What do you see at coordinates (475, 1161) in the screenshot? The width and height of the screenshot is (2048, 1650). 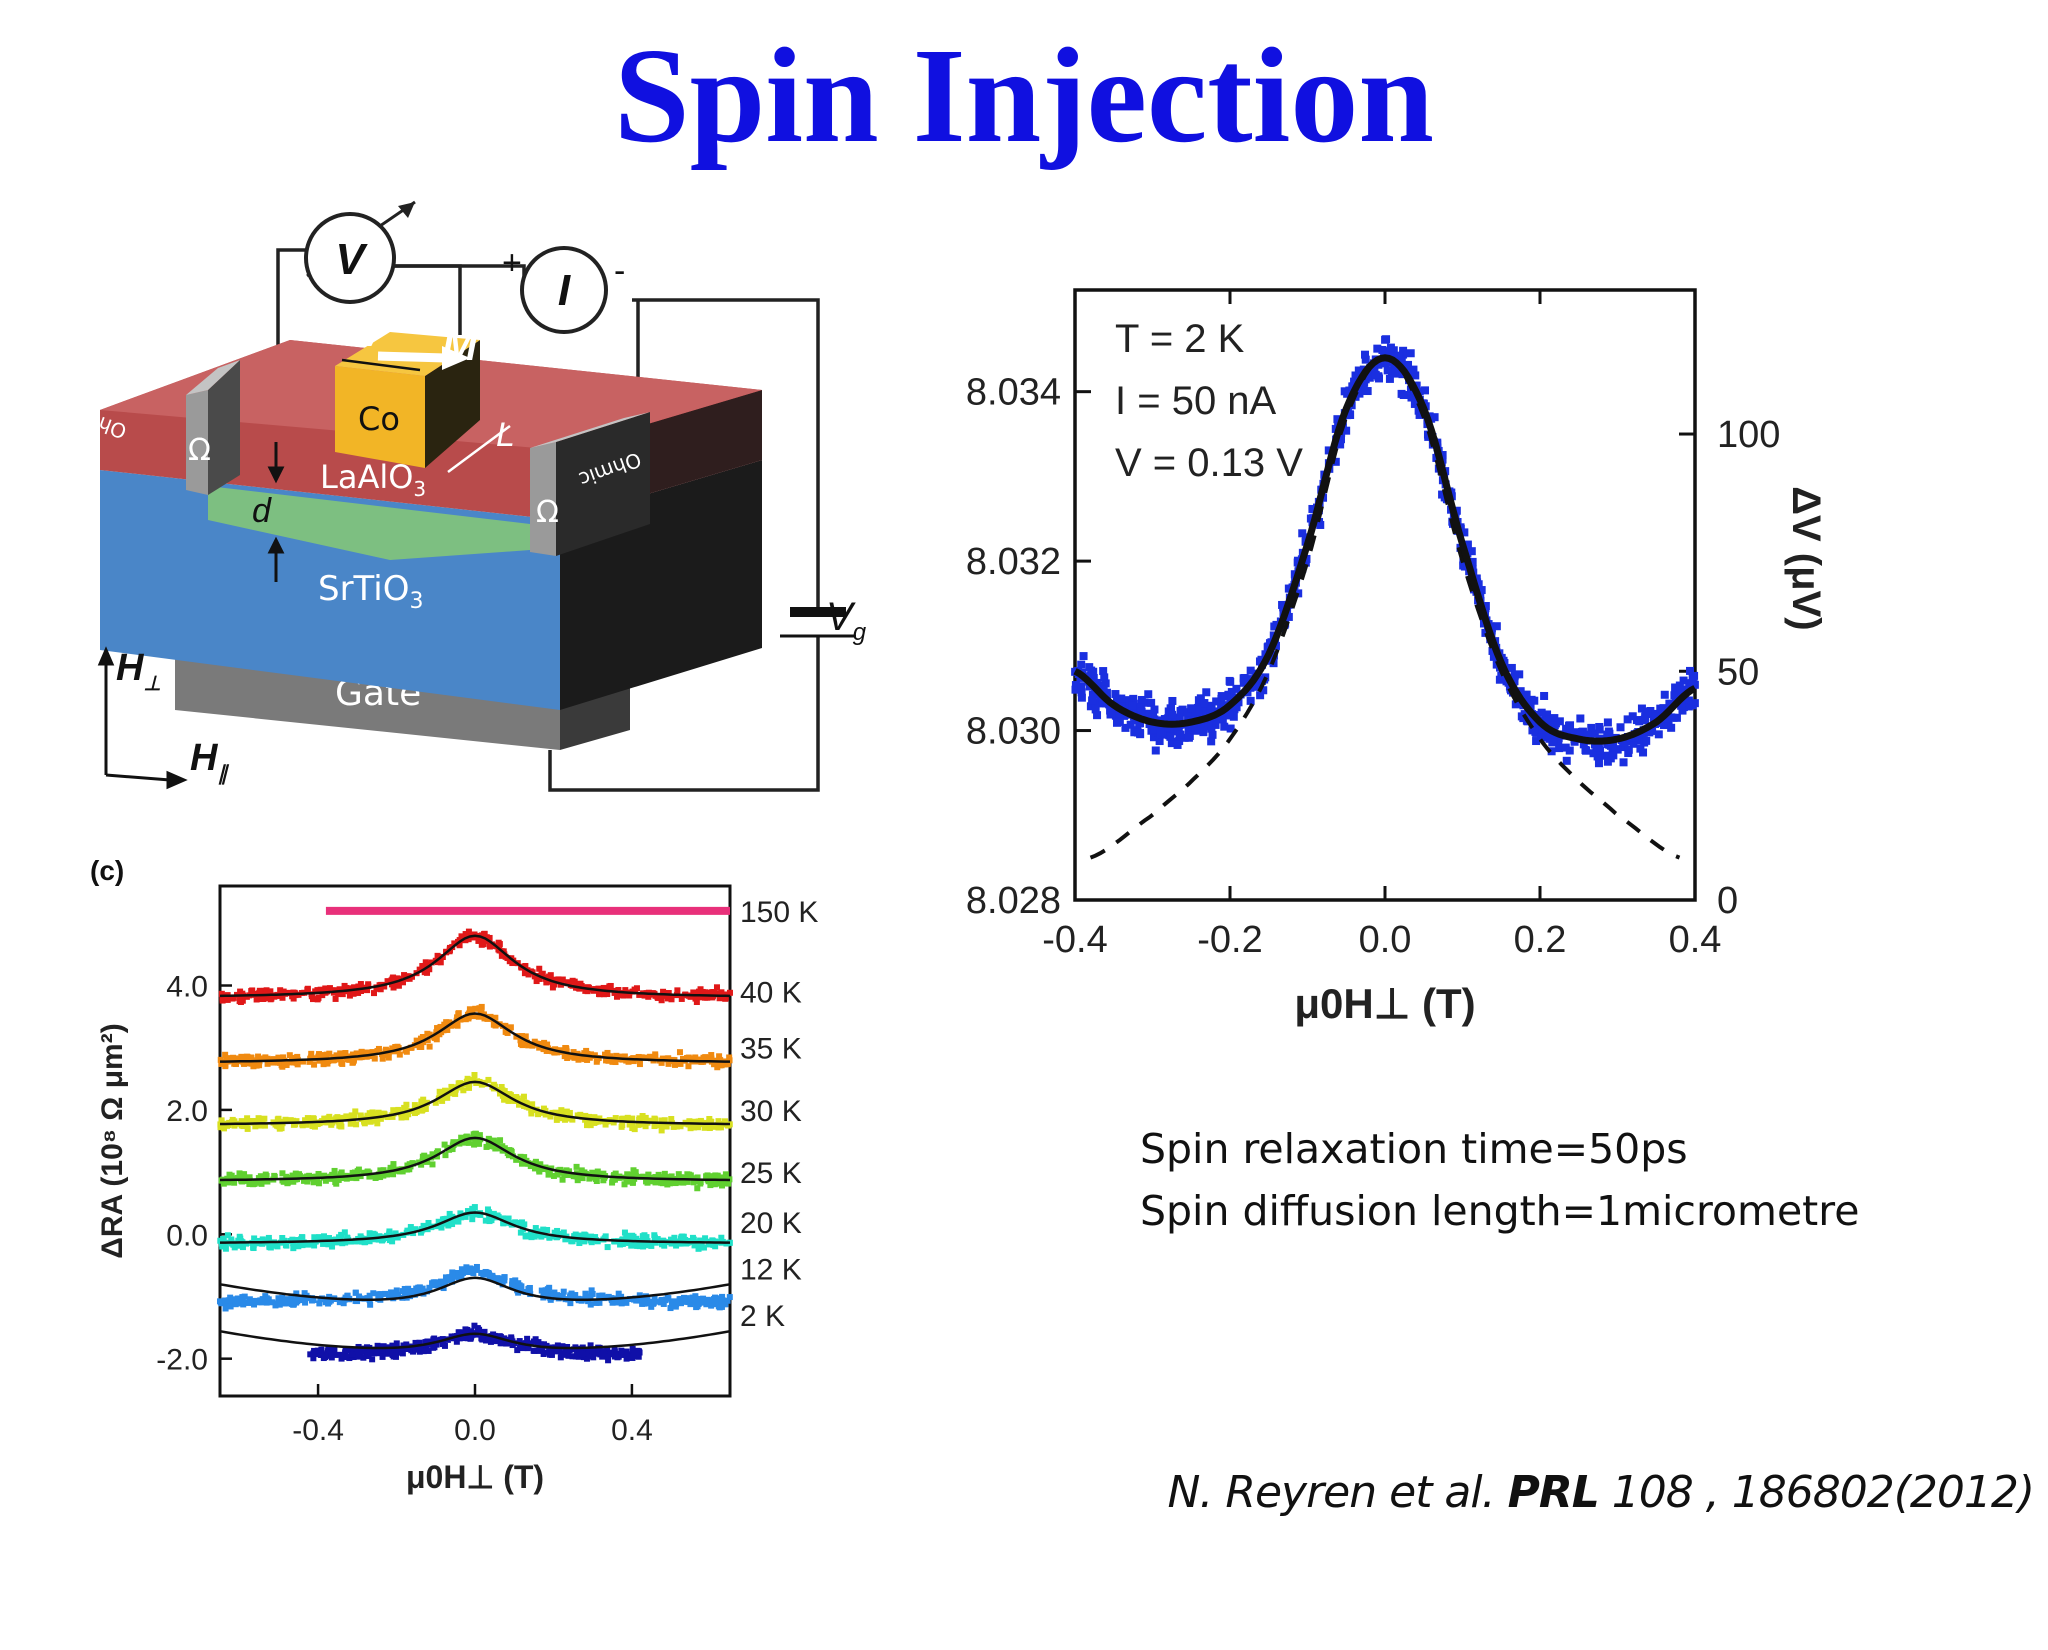 I see `series-4-points` at bounding box center [475, 1161].